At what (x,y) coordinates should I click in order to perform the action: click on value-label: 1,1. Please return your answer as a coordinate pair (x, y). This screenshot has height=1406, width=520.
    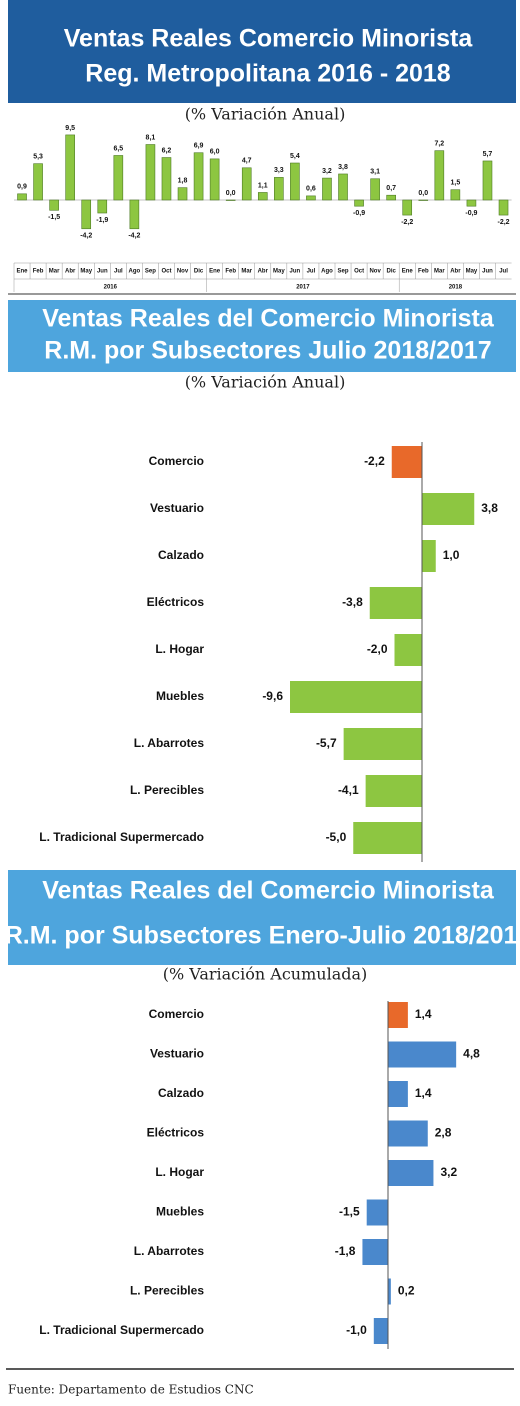
    Looking at the image, I should click on (263, 185).